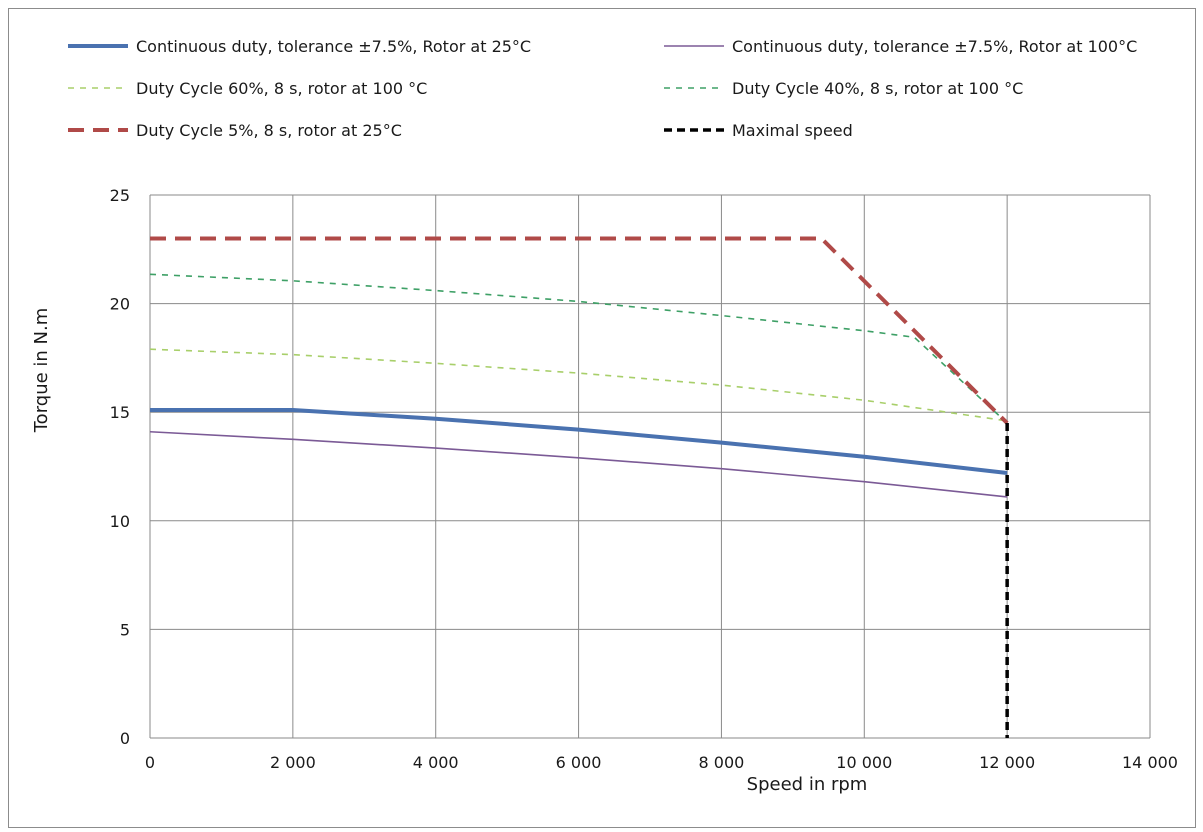  I want to click on y-tick-label: 5, so click(125, 629).